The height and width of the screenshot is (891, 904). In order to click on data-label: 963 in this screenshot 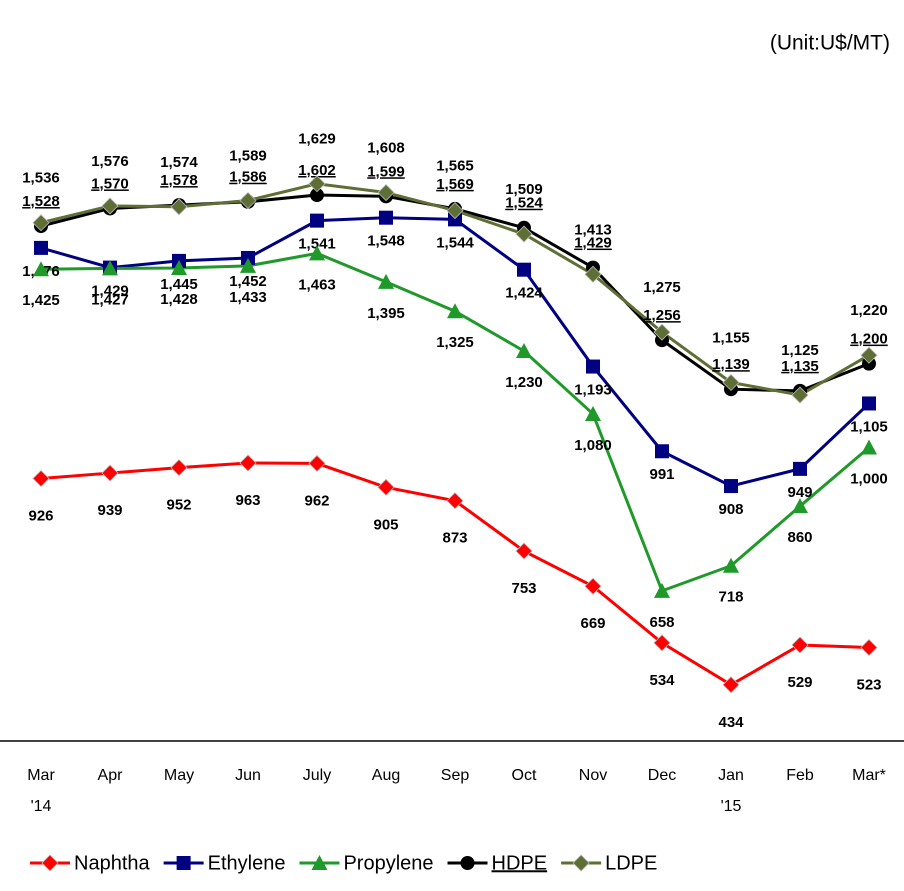, I will do `click(247, 500)`.